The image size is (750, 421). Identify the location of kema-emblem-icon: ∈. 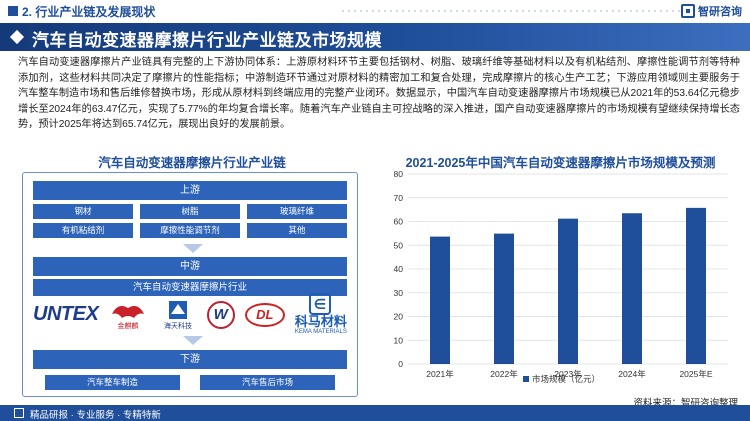
(319, 304).